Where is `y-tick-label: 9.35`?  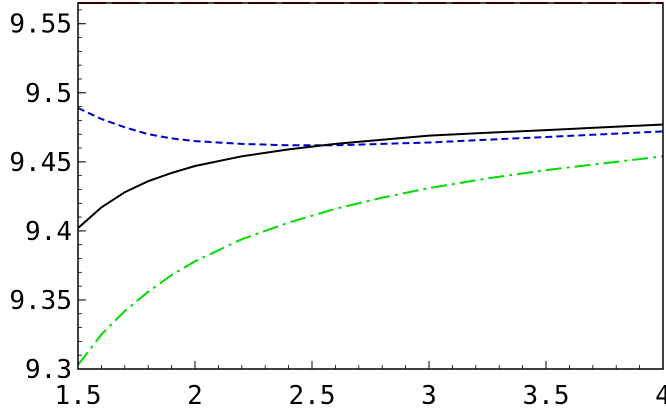 y-tick-label: 9.35 is located at coordinates (40, 301).